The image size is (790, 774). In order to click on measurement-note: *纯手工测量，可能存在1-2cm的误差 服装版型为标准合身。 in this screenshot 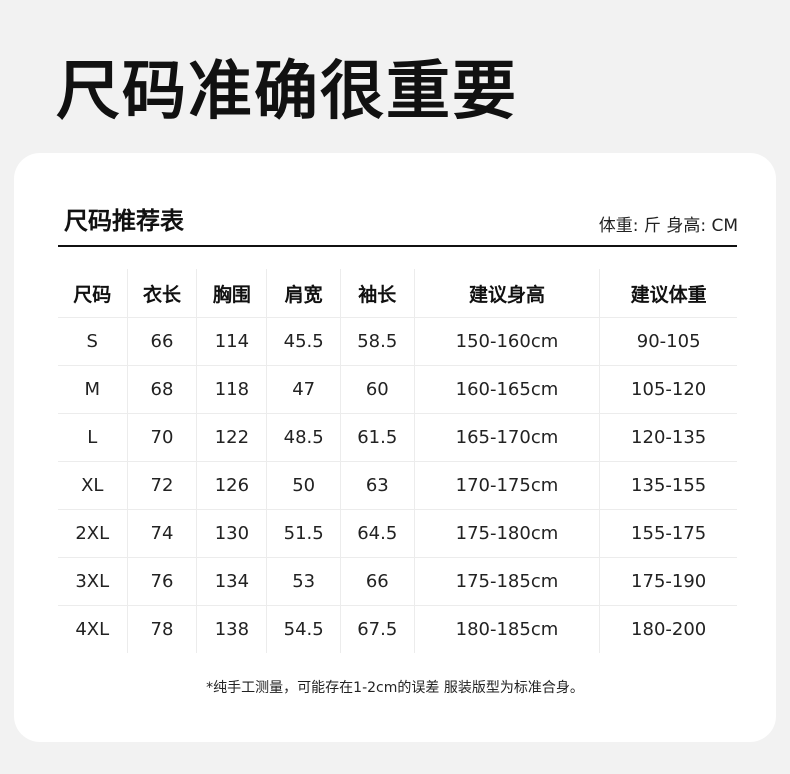, I will do `click(395, 688)`.